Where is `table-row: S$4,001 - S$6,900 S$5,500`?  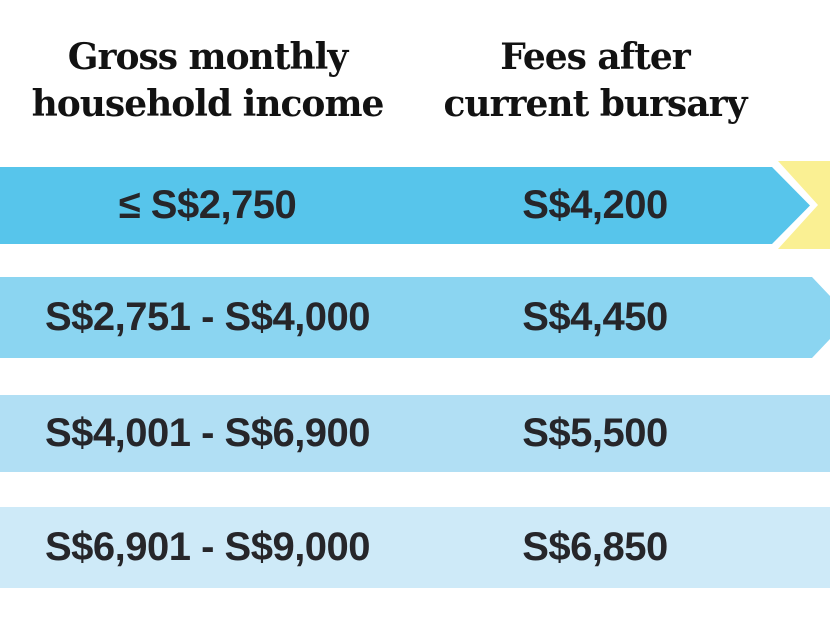 table-row: S$4,001 - S$6,900 S$5,500 is located at coordinates (415, 433).